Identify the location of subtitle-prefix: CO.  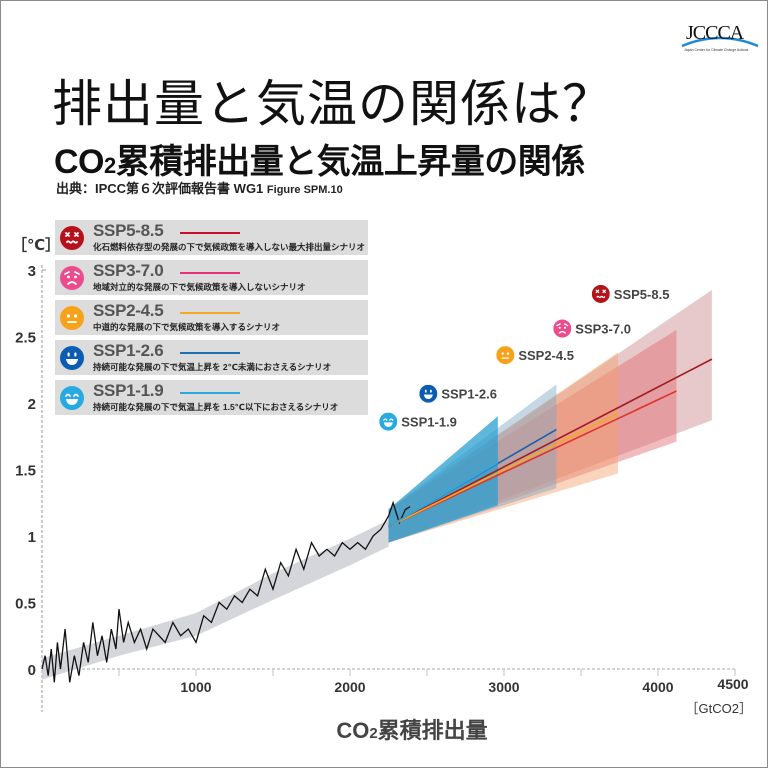
(79, 162).